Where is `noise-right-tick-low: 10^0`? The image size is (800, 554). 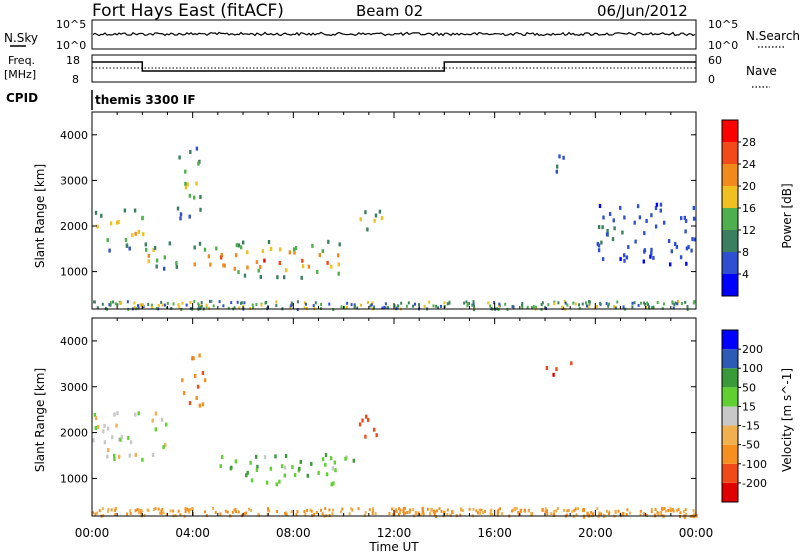
noise-right-tick-low: 10^0 is located at coordinates (723, 45).